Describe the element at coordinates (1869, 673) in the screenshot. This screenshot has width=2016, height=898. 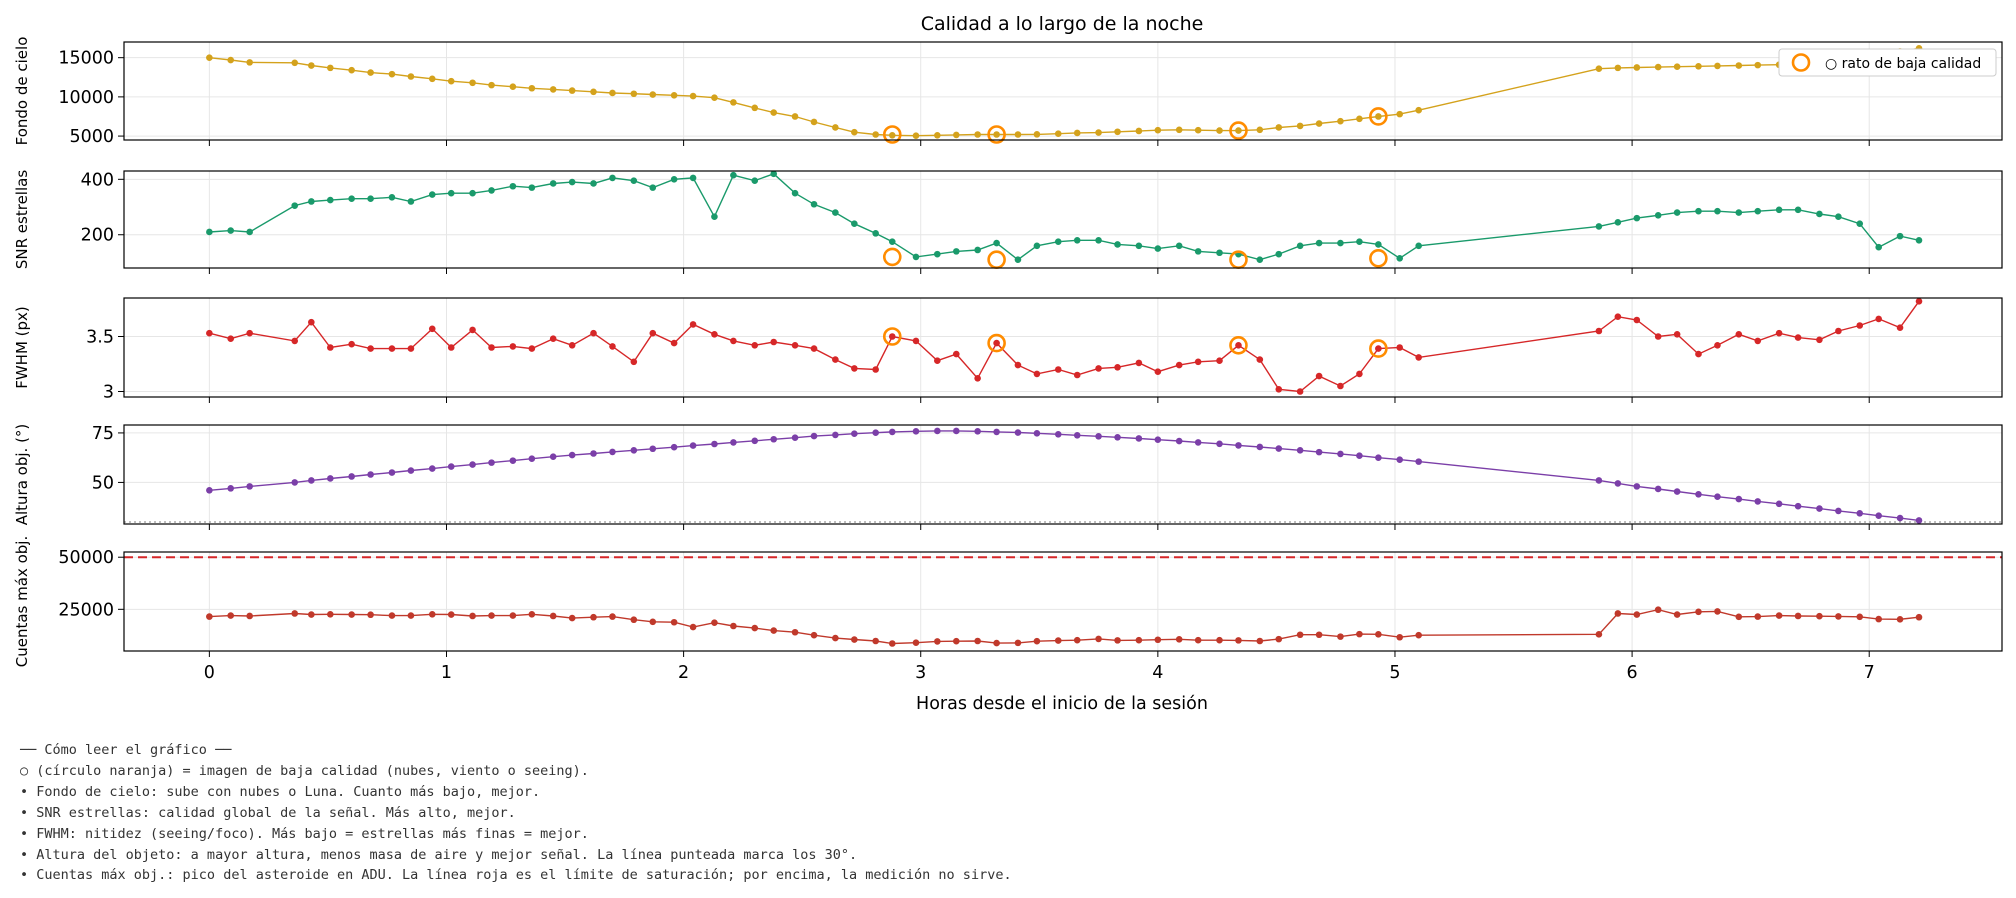
I see `x-tick-label: 7` at that location.